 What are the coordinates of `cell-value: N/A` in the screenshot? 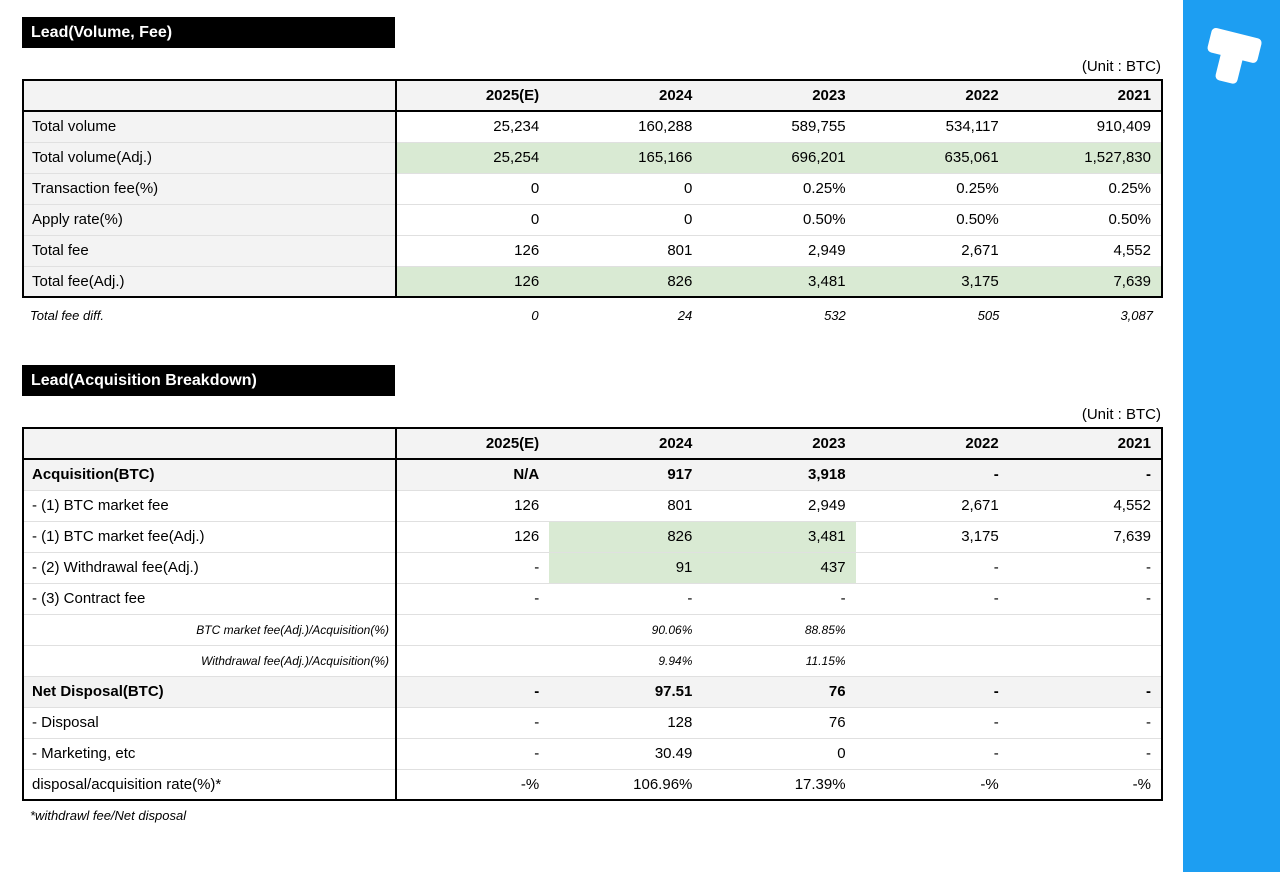 It's located at (473, 474).